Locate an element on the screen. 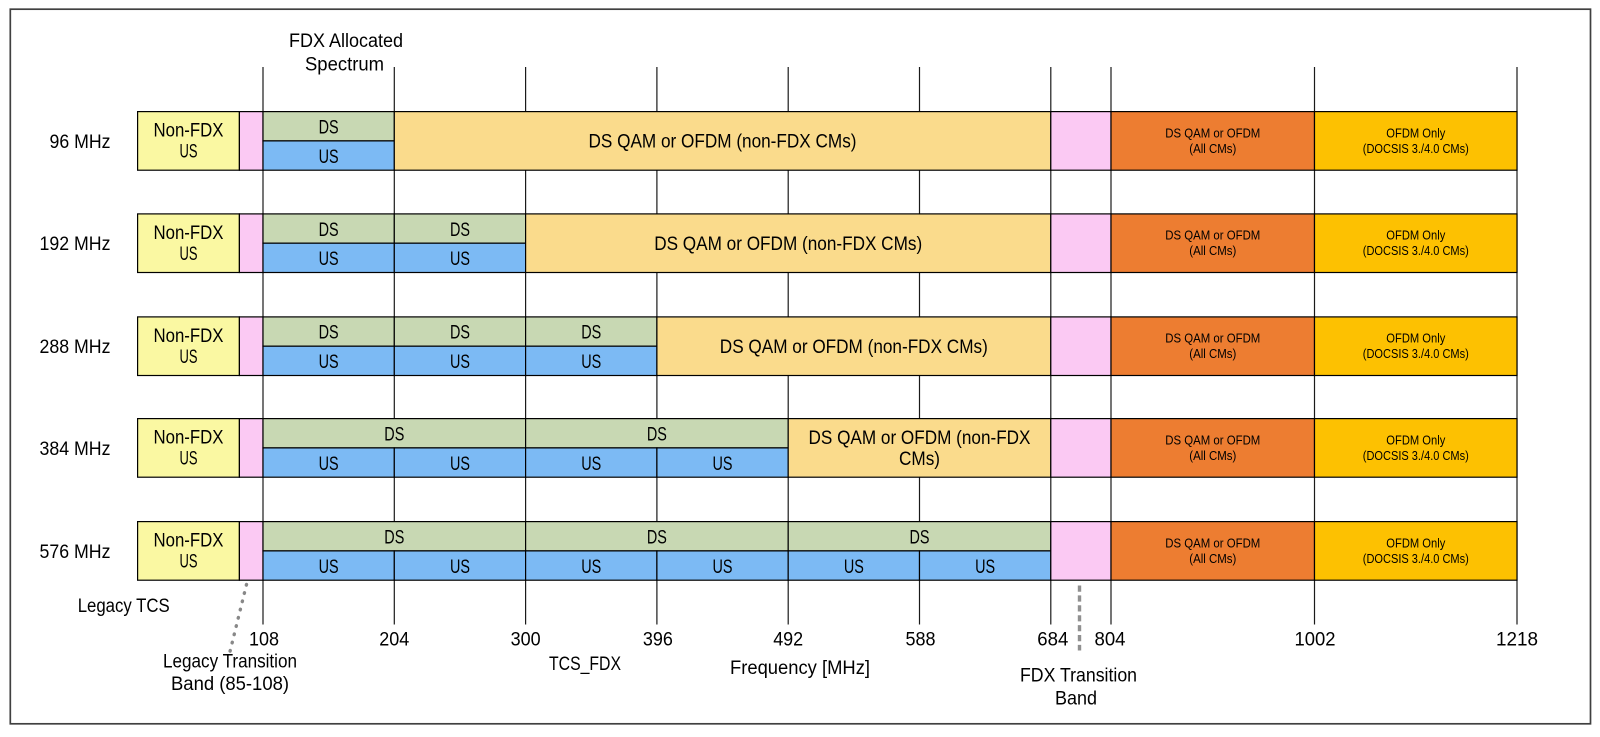  svg-text: FDX Allocated is located at coordinates (346, 41).